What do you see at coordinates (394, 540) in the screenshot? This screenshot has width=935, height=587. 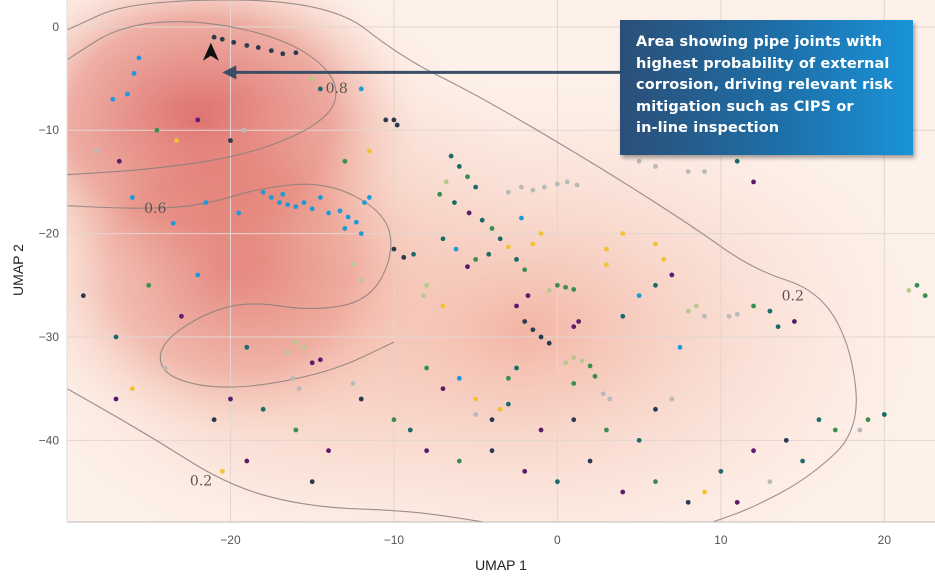 I see `x-tick-label: −10` at bounding box center [394, 540].